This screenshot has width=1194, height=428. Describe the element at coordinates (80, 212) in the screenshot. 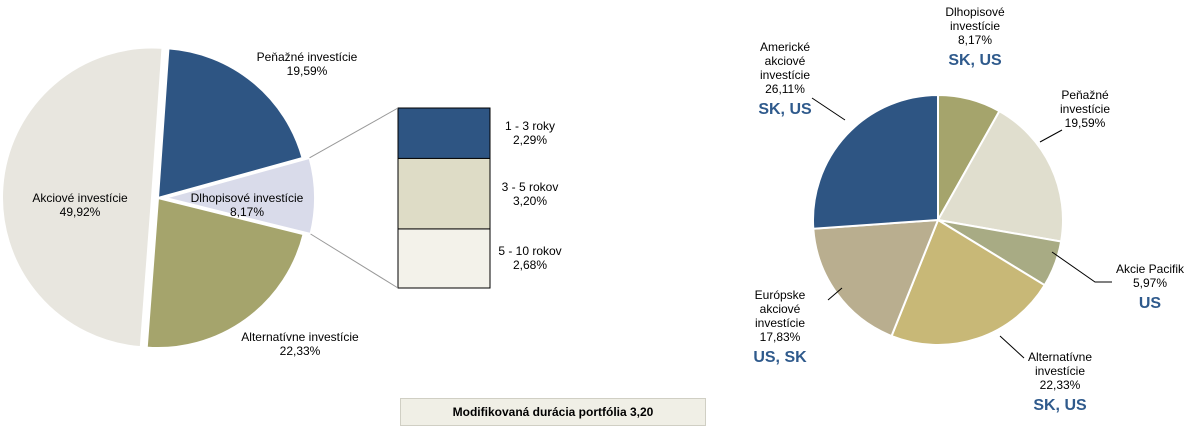

I see `slice-value: 49,92%` at that location.